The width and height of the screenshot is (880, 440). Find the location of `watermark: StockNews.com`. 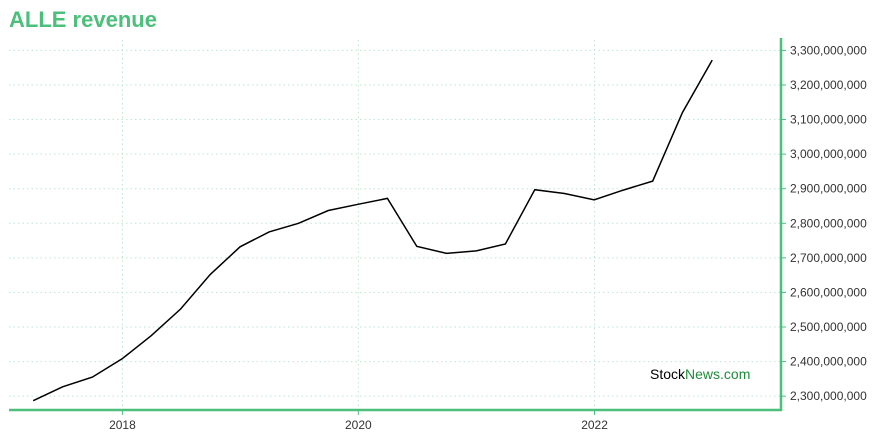

watermark: StockNews.com is located at coordinates (700, 374).